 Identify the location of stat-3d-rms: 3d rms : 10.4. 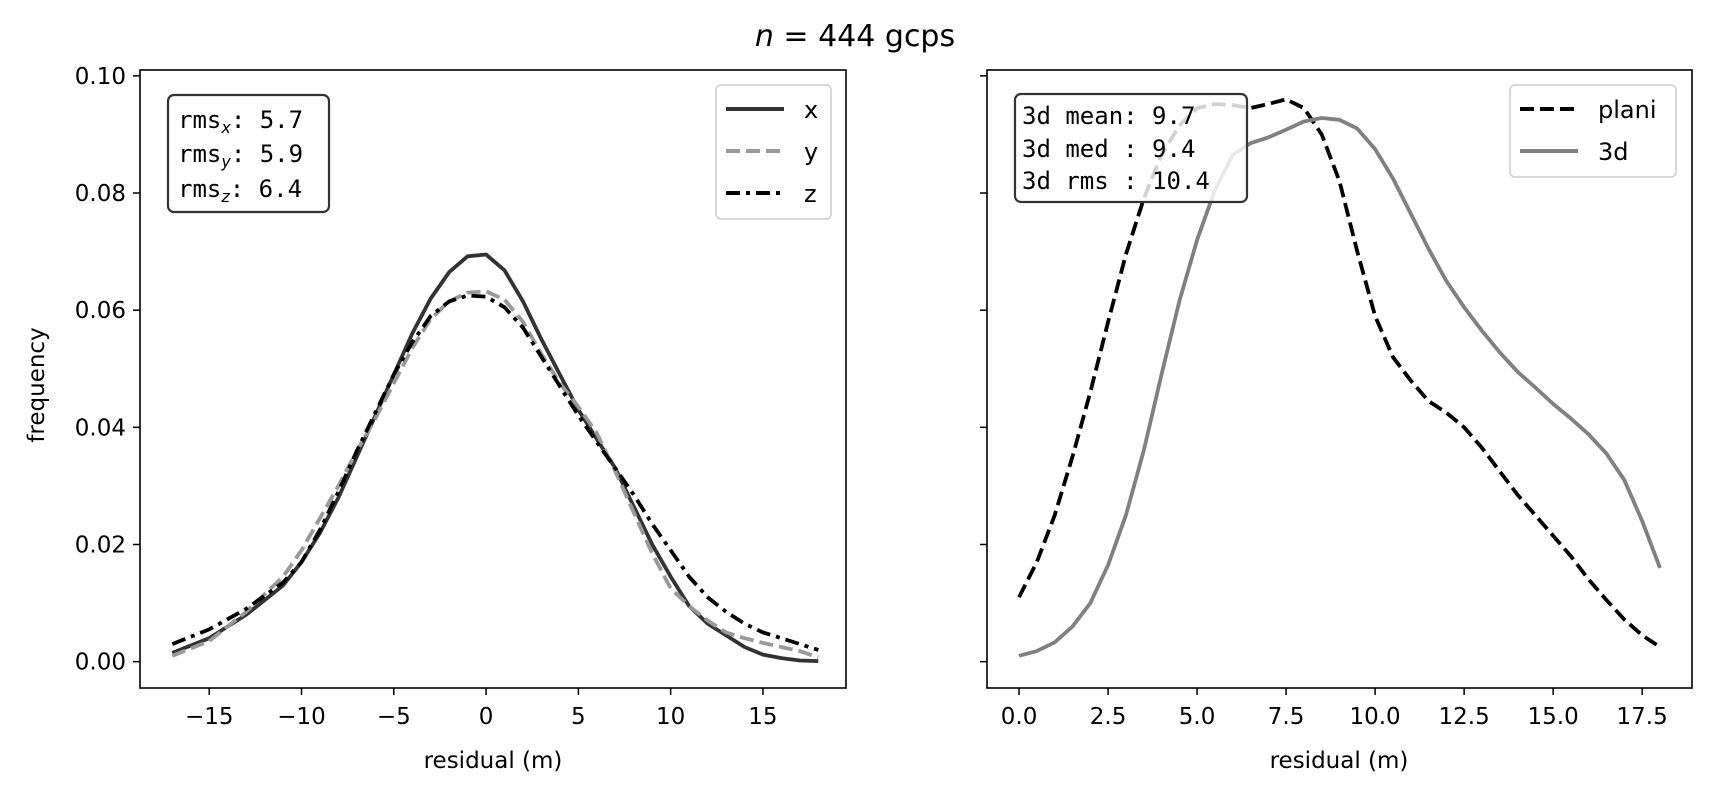
(1116, 181).